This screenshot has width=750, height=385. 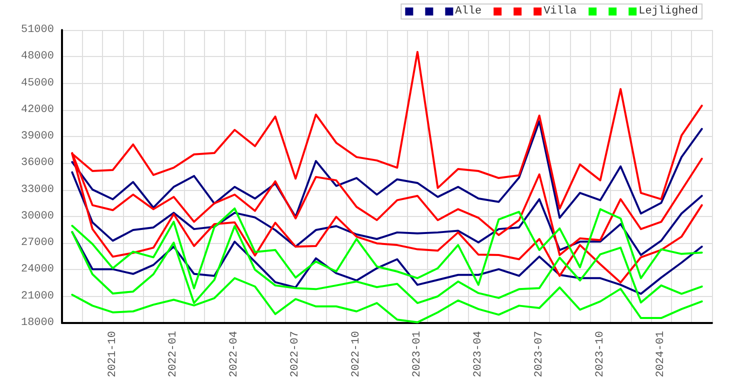 What do you see at coordinates (417, 354) in the screenshot?
I see `x-tick-label: 2023-01` at bounding box center [417, 354].